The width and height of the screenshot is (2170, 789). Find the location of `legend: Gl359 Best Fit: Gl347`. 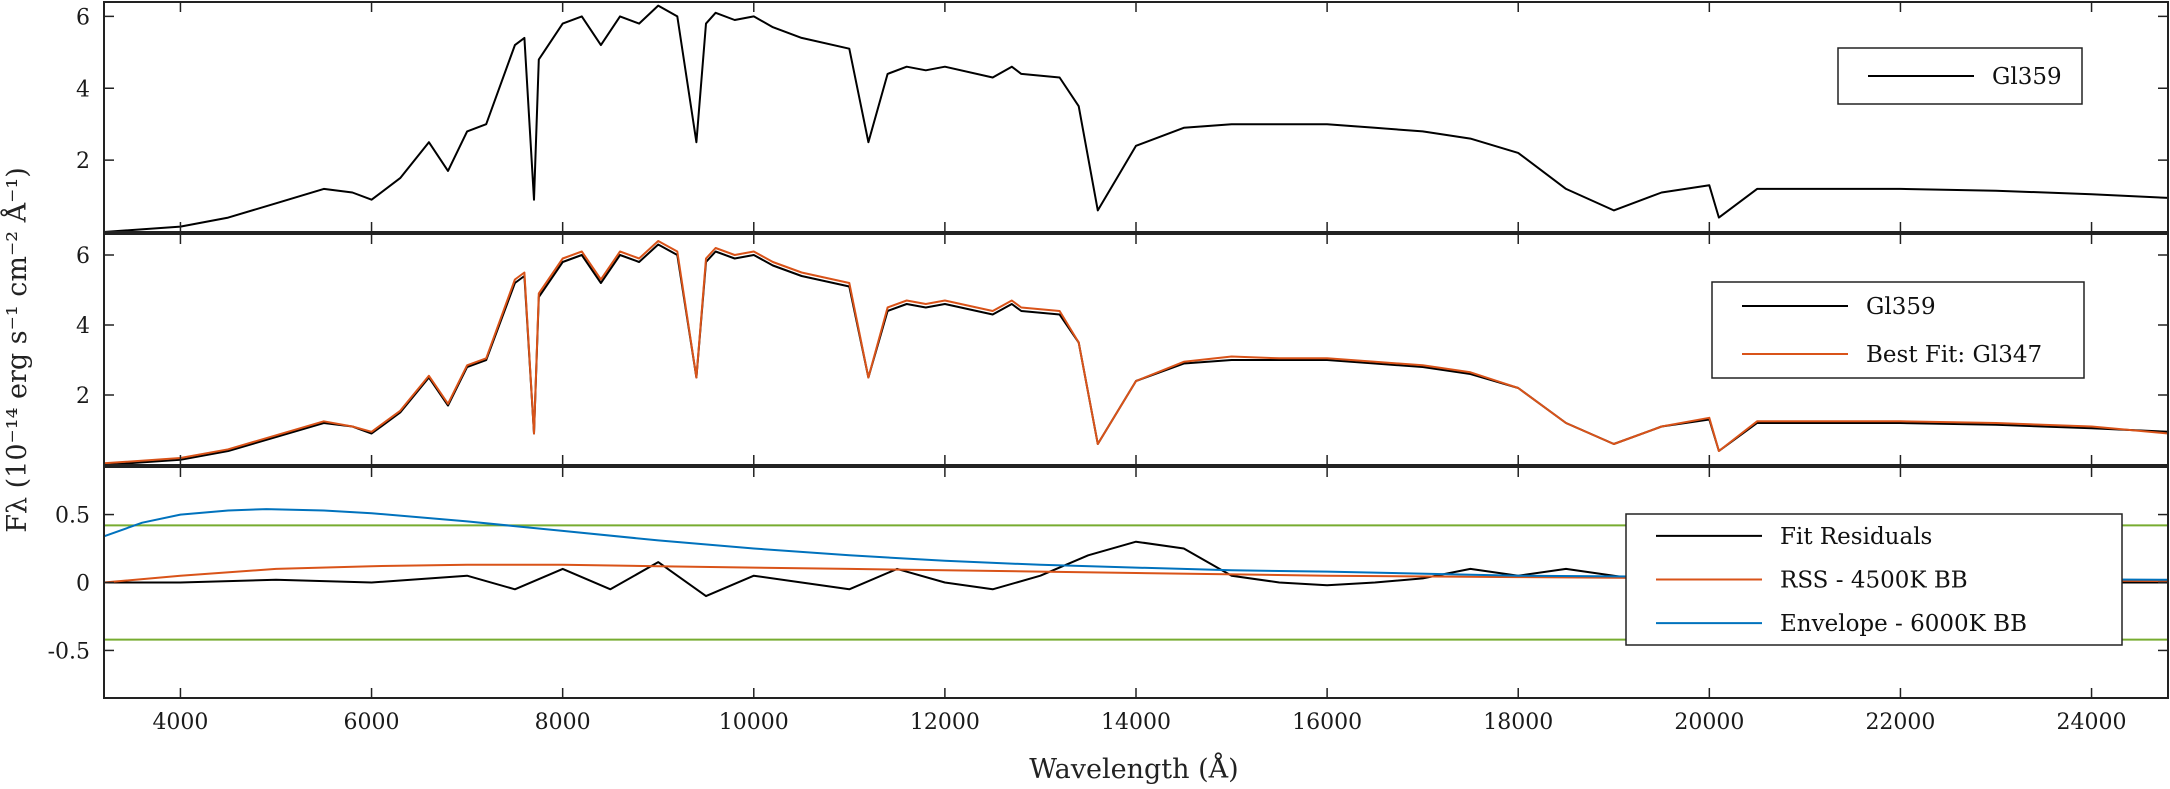

legend: Gl359 Best Fit: Gl347 is located at coordinates (1898, 330).